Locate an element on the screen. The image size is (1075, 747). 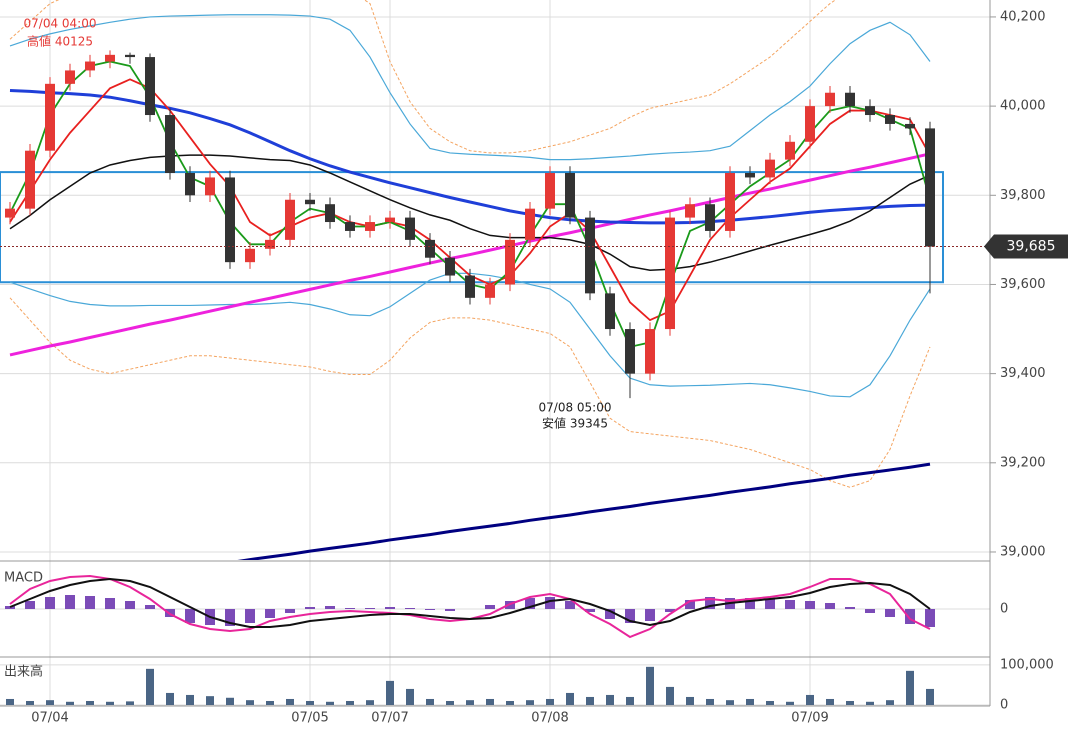
macd-panel is located at coordinates (470, 606).